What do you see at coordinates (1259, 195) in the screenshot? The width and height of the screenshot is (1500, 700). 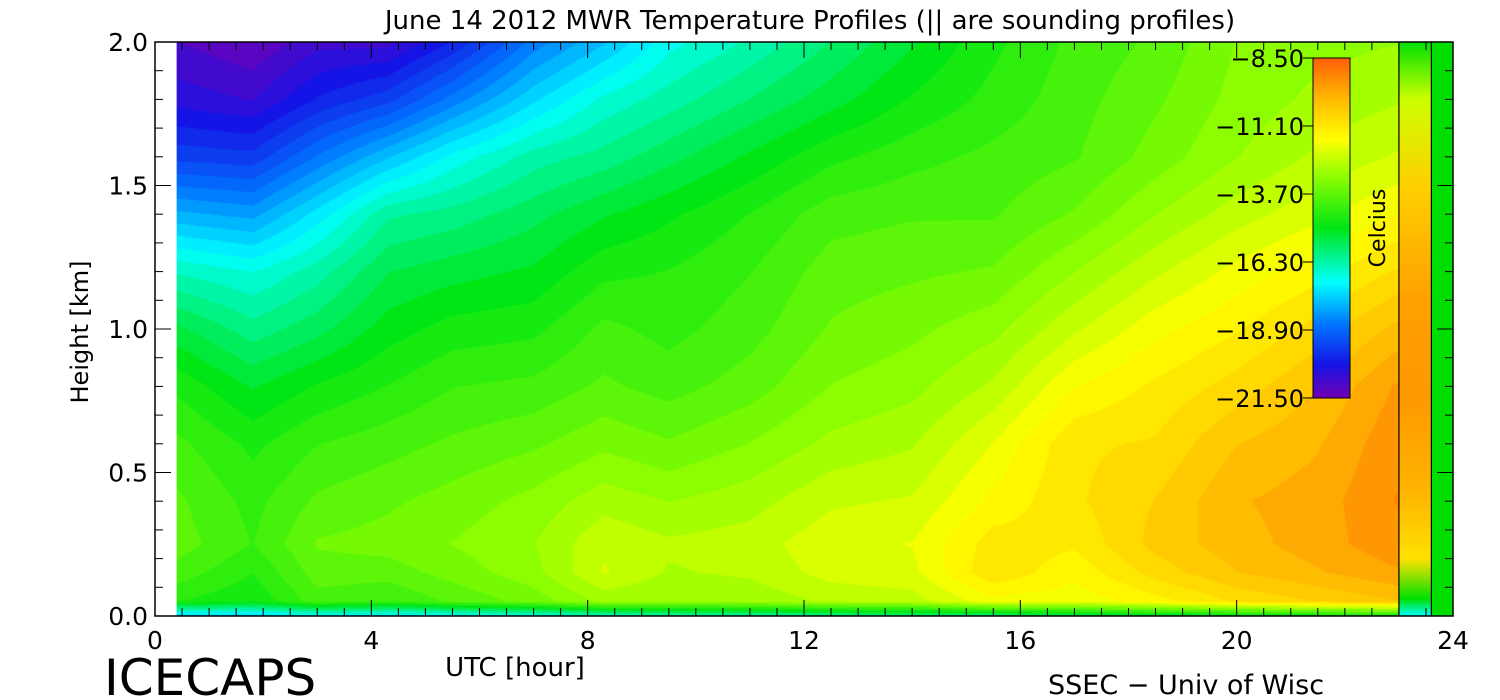 I see `colorbar-tick-label: −13.70` at bounding box center [1259, 195].